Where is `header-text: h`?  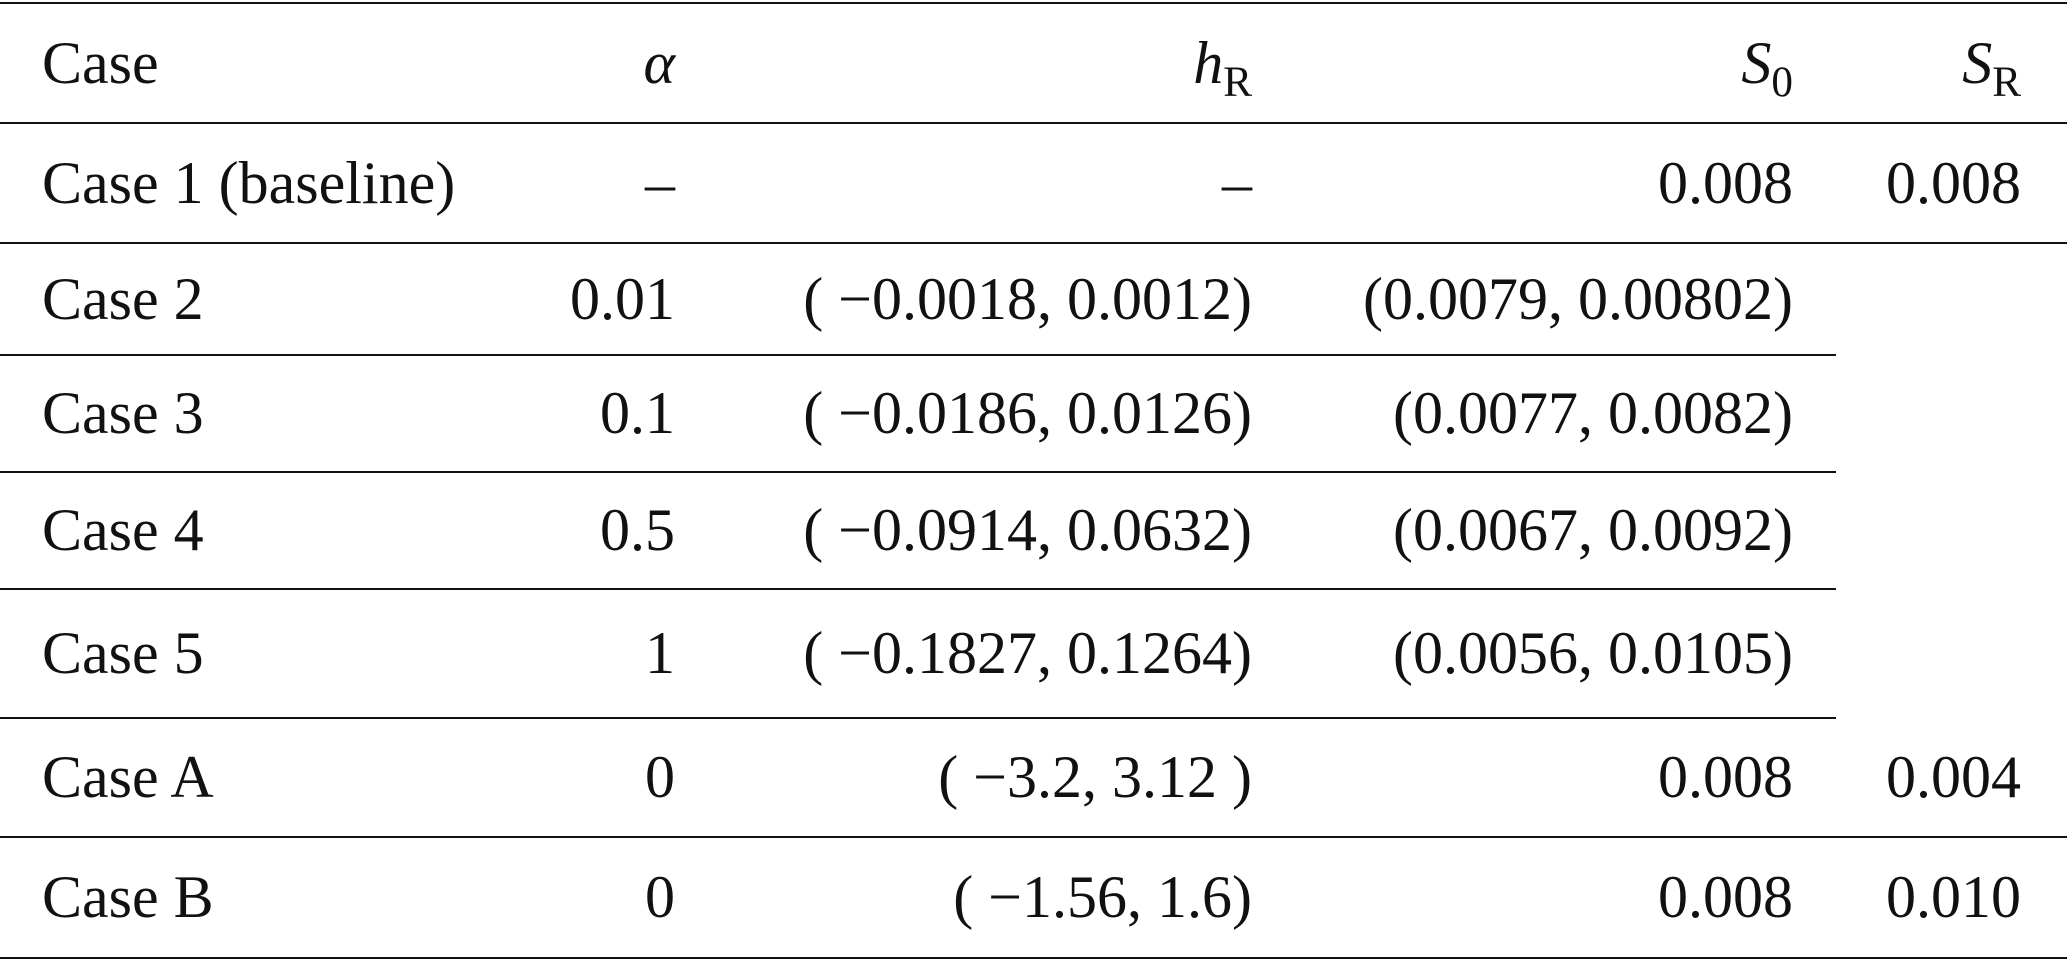
header-text: h is located at coordinates (1208, 62).